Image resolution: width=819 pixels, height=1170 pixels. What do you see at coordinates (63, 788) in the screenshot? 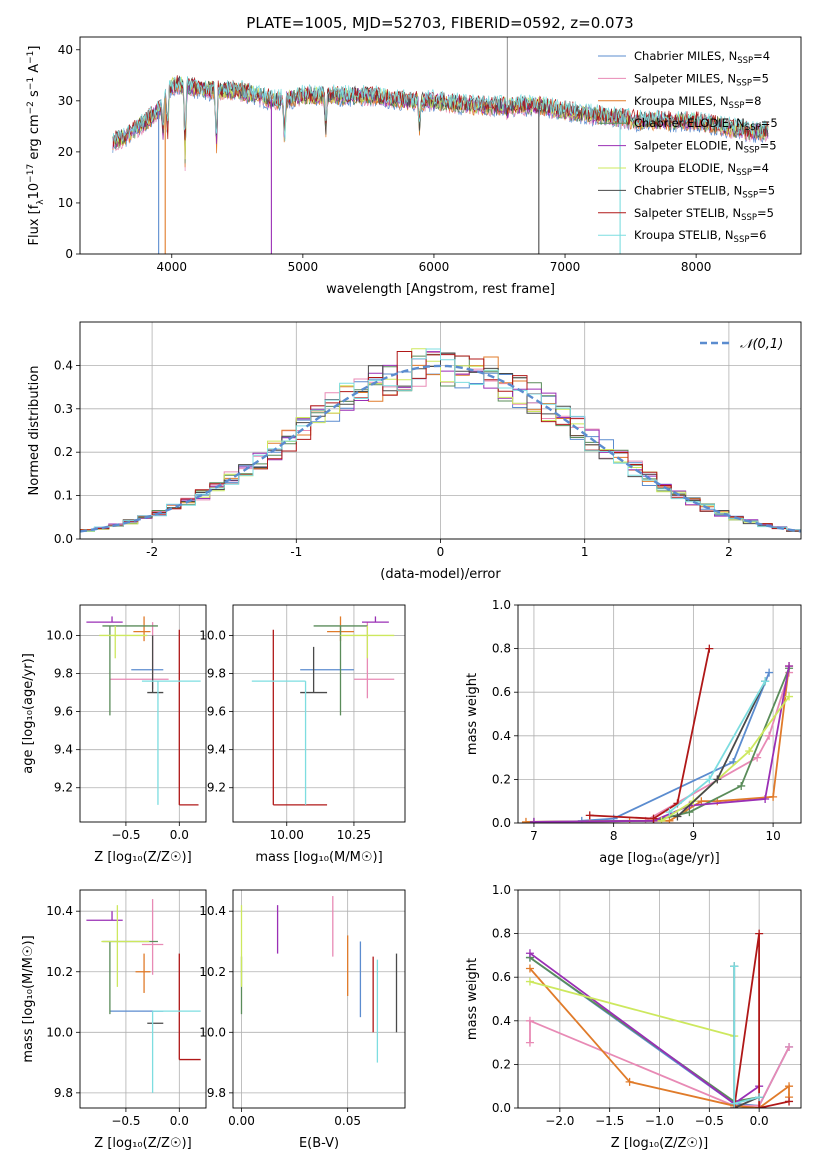
I see `y-tick-label: 9.2` at bounding box center [63, 788].